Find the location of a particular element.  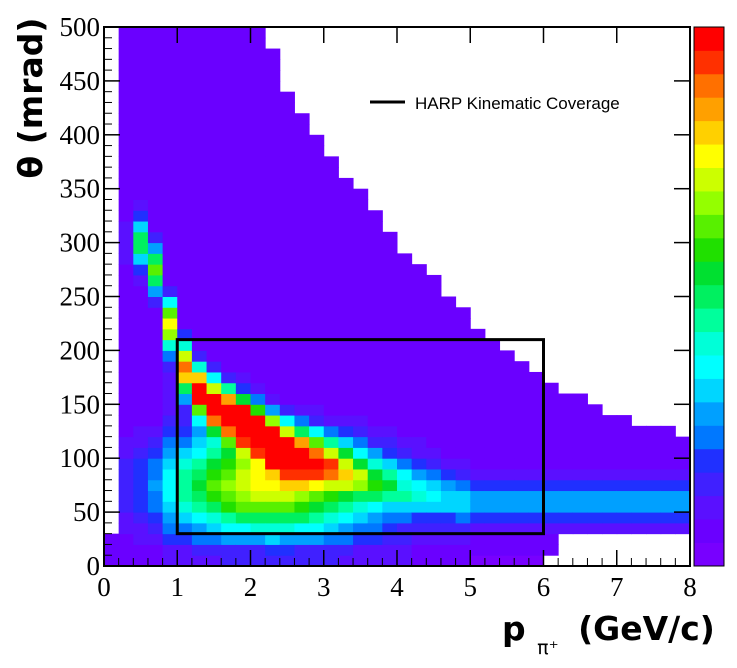

x-tick-label: 4 is located at coordinates (397, 587).